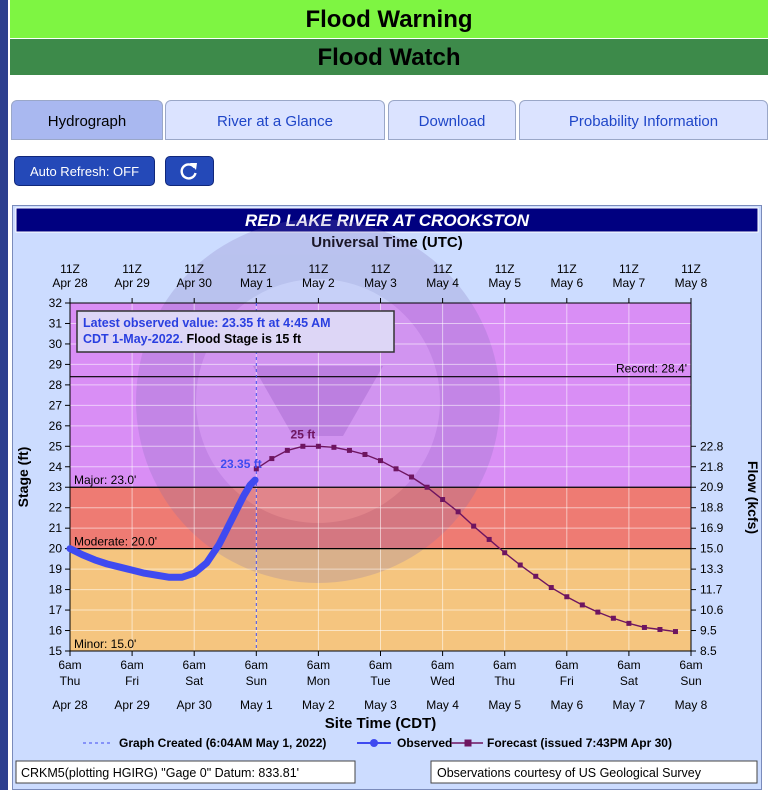 The width and height of the screenshot is (768, 794). I want to click on flow-tick-label: 11.7, so click(711, 590).